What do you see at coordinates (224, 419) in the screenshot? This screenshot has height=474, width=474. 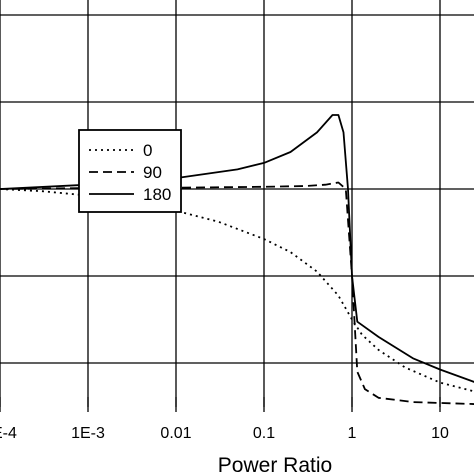 I see `x-tick-labels: 1E-4 1E-3 0.01 0.1 1 10` at bounding box center [224, 419].